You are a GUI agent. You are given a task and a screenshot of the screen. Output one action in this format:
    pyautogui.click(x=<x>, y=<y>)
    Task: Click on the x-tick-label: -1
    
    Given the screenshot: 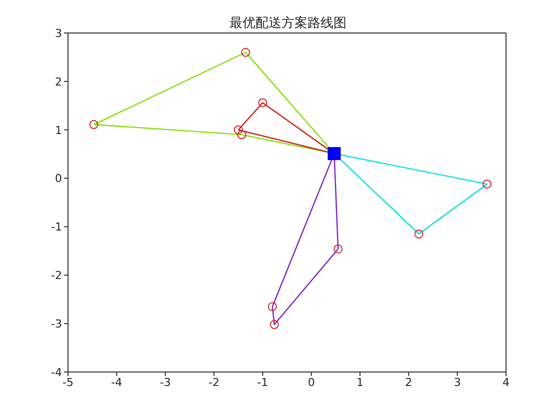 What is the action you would take?
    pyautogui.click(x=262, y=382)
    